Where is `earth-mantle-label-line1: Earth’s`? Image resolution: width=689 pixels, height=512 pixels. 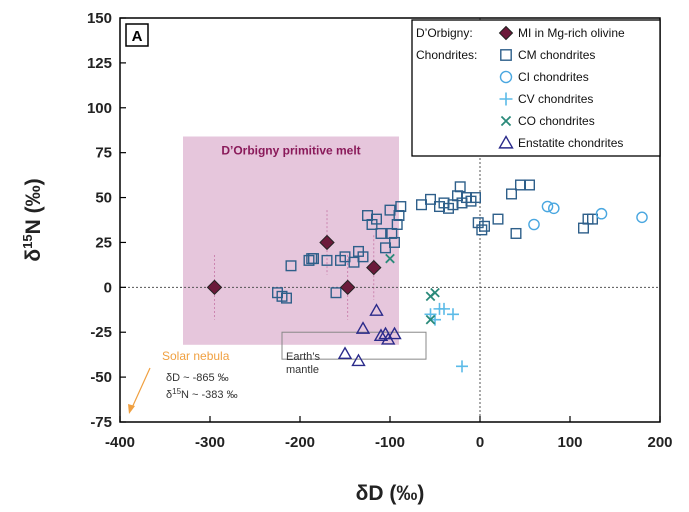 earth-mantle-label-line1: Earth’s is located at coordinates (303, 357).